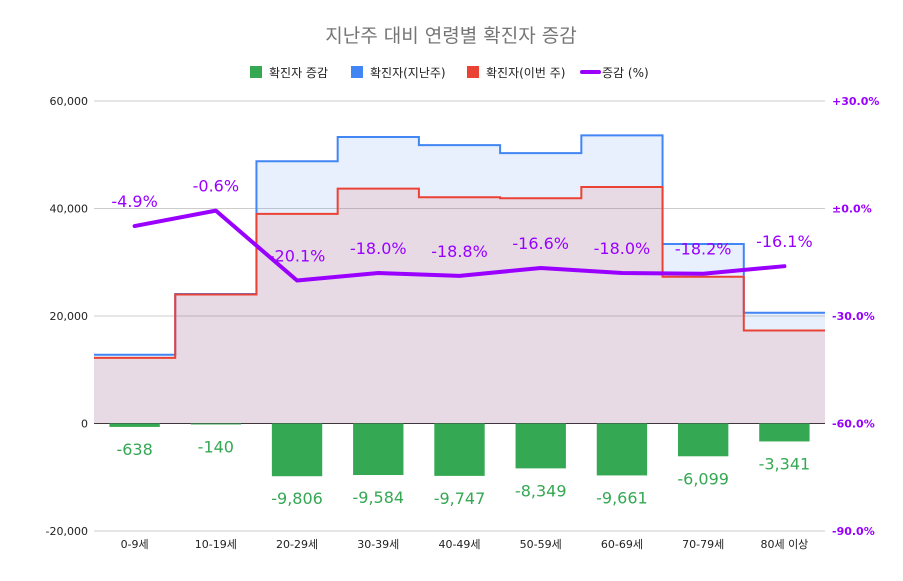 This screenshot has width=903, height=581. I want to click on x-tick-label: 70-79세, so click(703, 544).